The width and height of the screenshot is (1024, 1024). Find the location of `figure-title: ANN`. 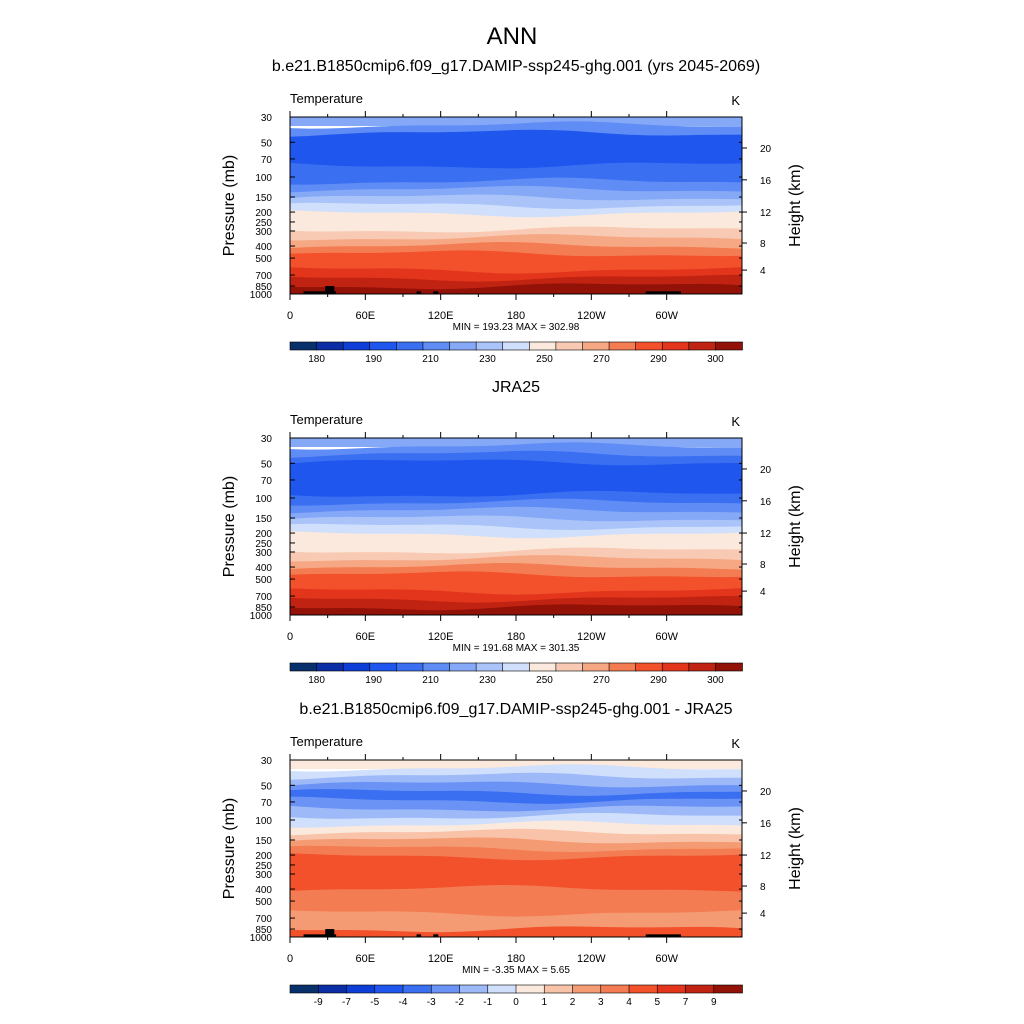

figure-title: ANN is located at coordinates (512, 36).